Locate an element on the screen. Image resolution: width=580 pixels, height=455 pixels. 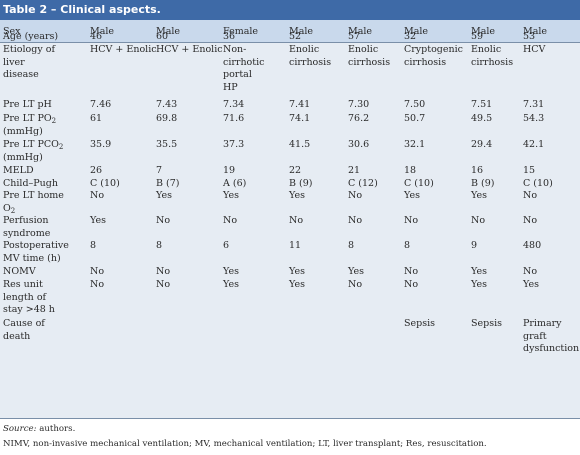
source-note: Source: authors. is located at coordinates (39, 429).